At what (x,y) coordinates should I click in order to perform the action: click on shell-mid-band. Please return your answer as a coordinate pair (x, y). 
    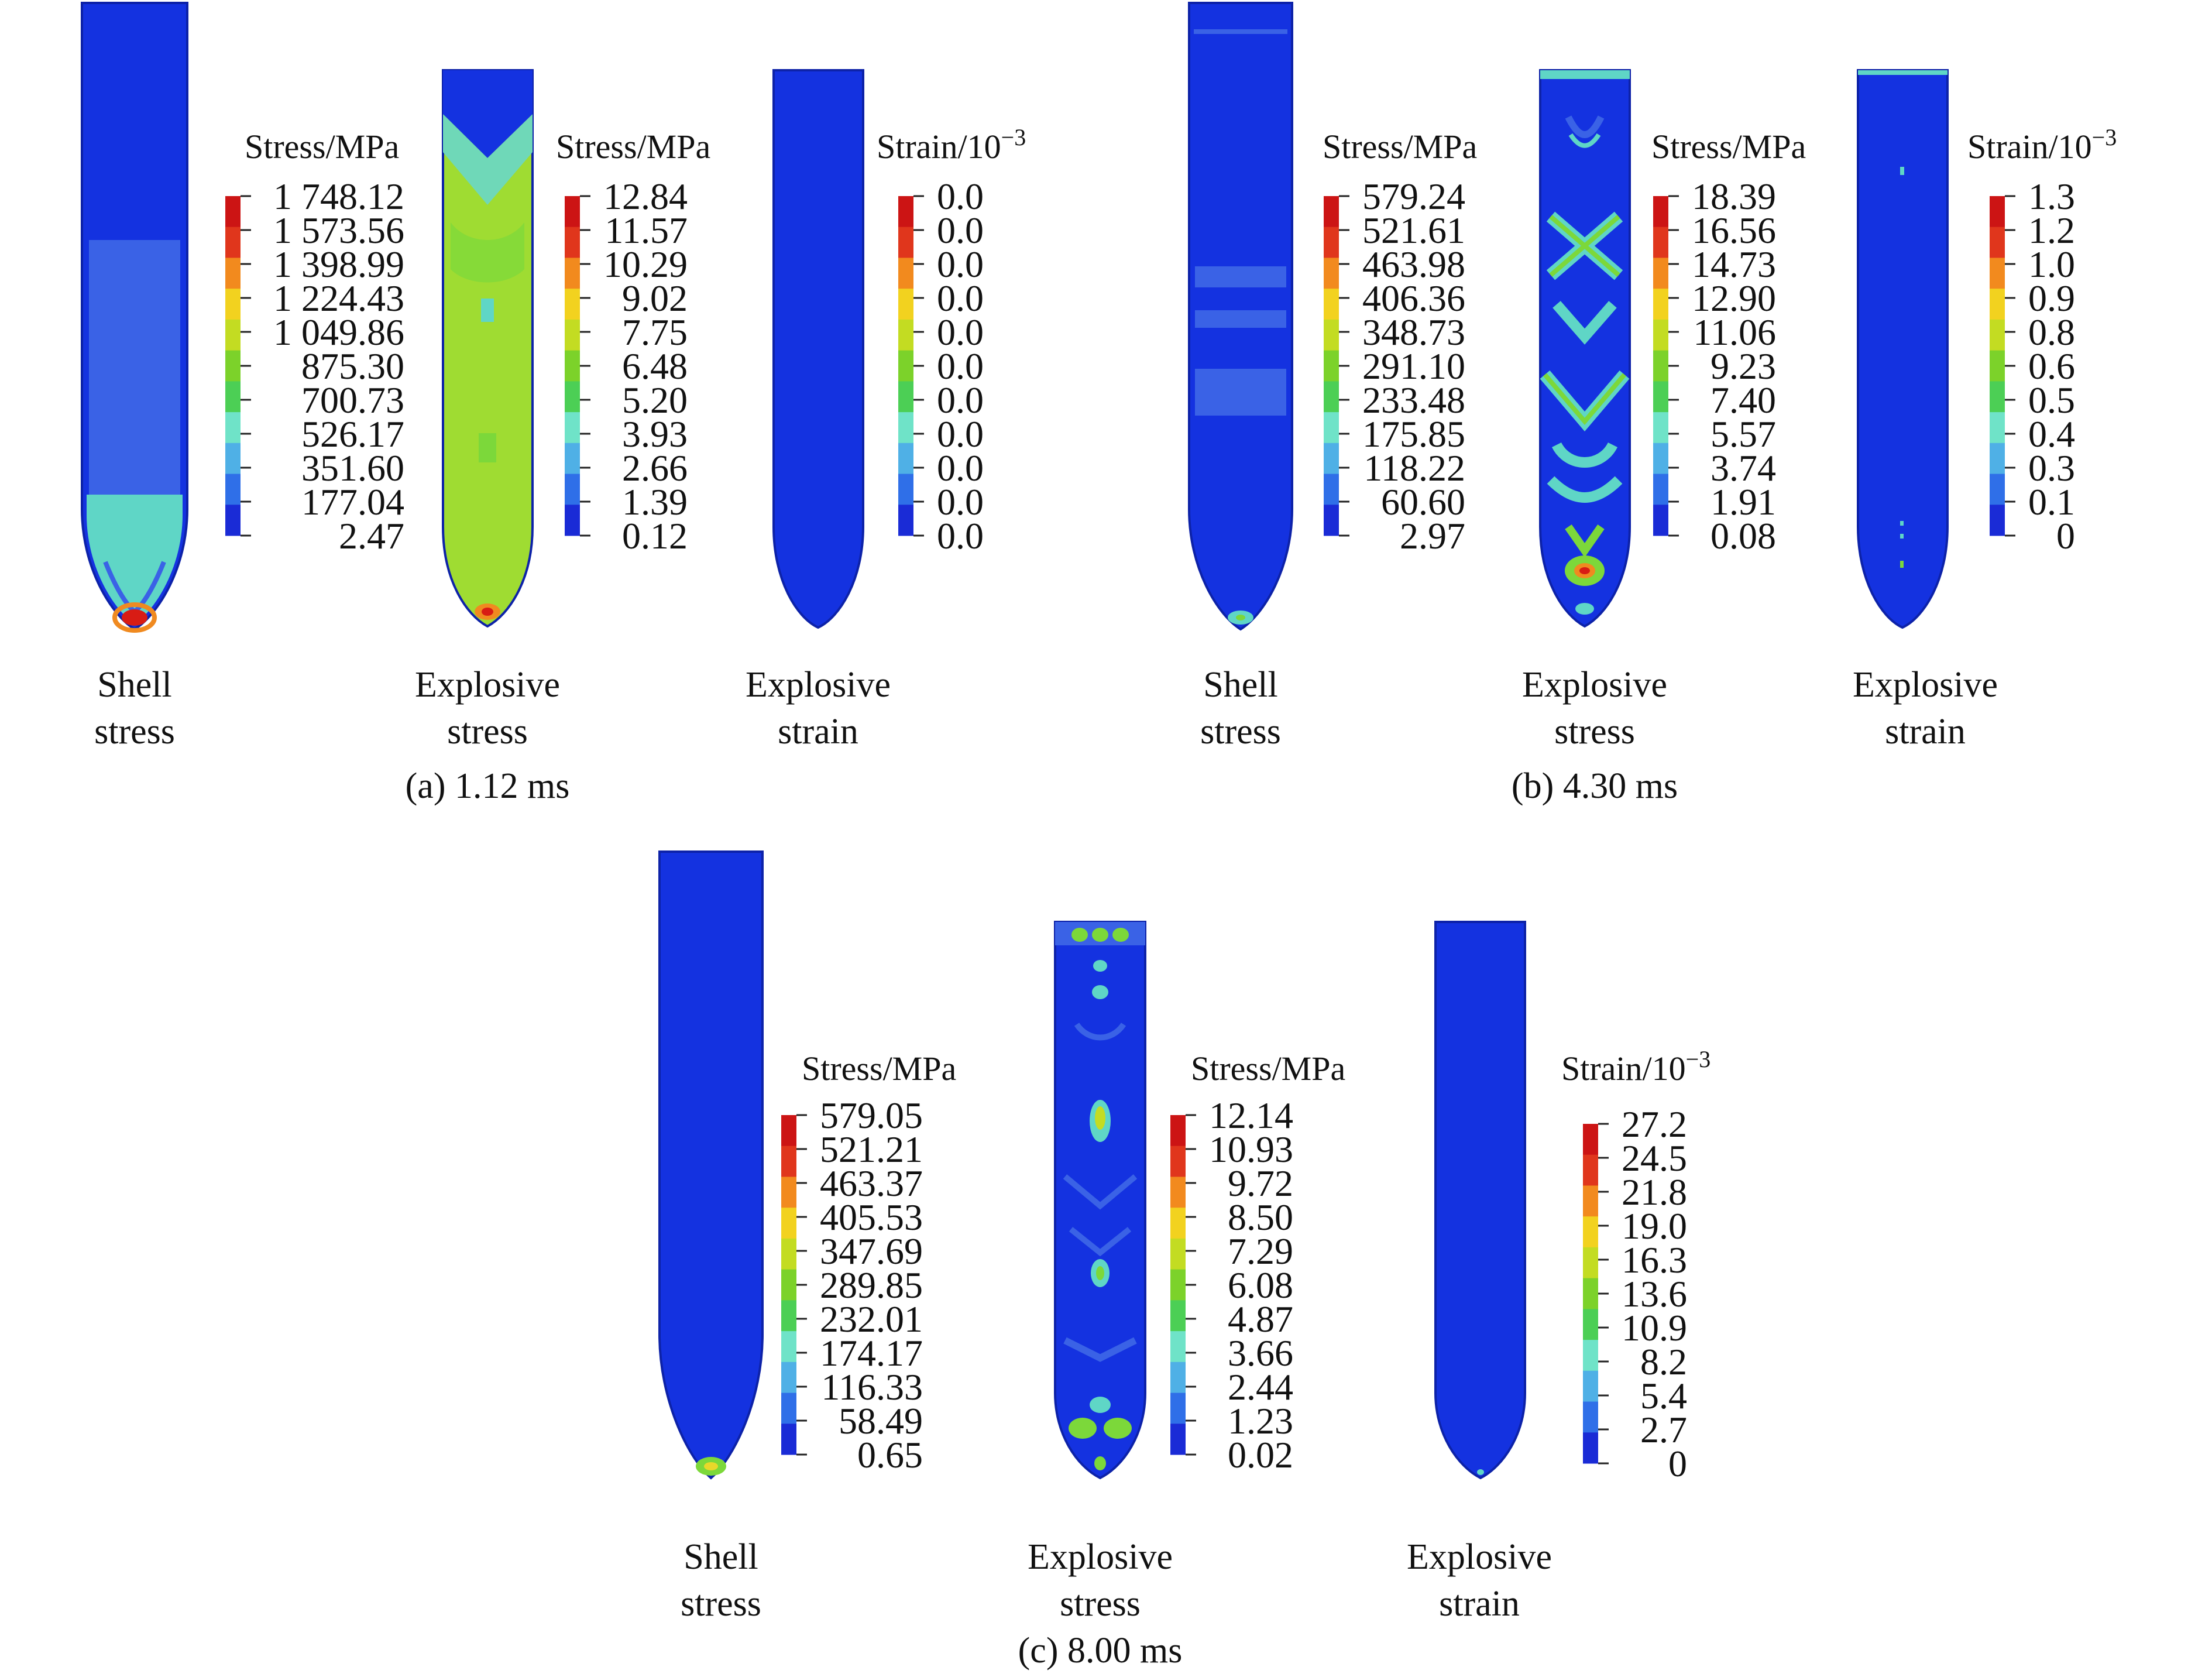
    Looking at the image, I should click on (134, 369).